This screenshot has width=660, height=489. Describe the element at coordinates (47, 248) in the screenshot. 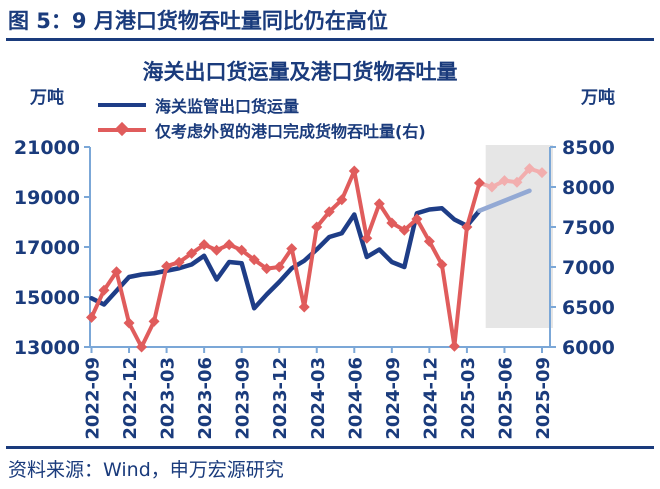

I see `left-axis-tick-label: 17000` at that location.